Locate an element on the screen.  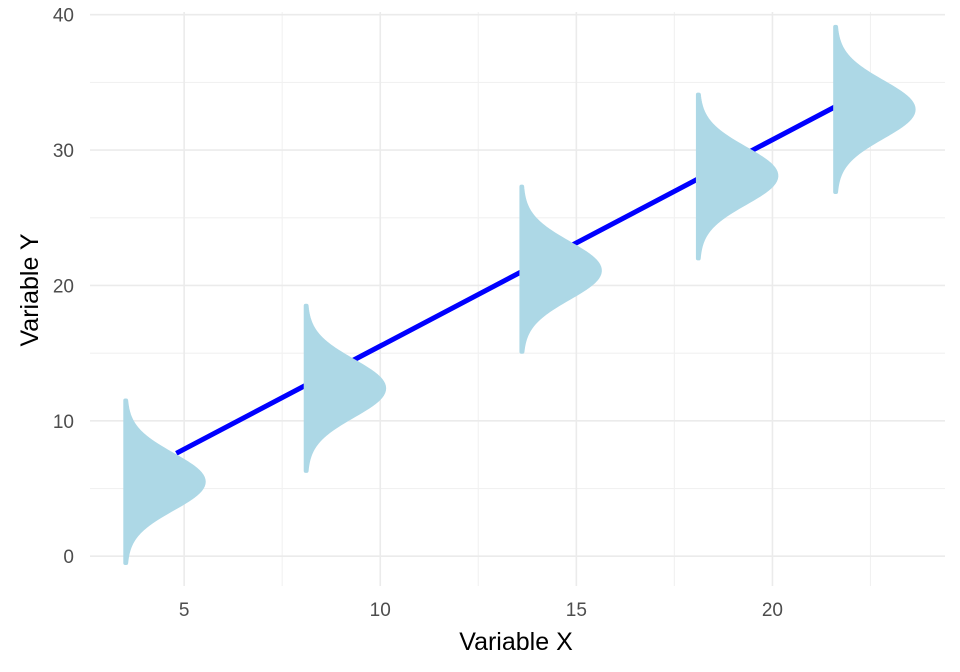
y-tick-label: 0 is located at coordinates (68, 557).